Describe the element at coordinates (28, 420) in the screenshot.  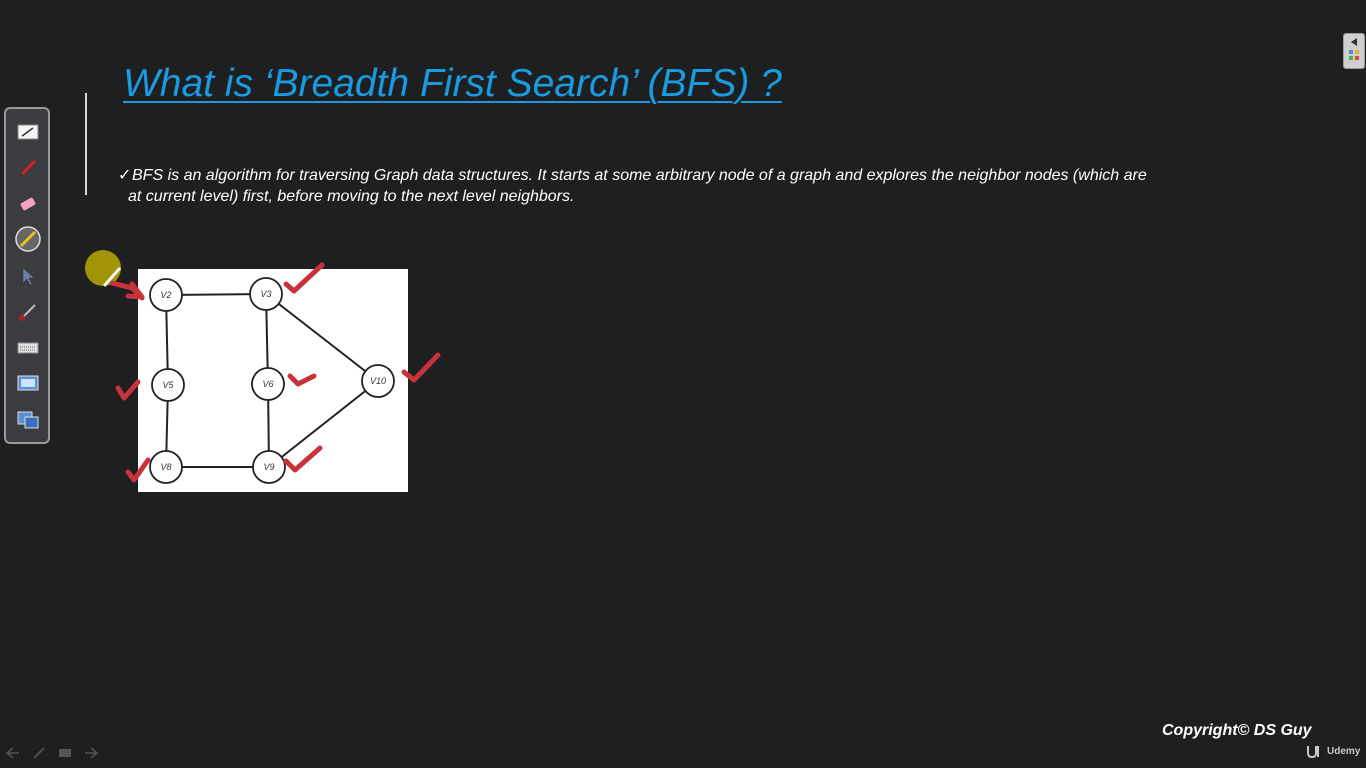
I see `screen-share-icon` at that location.